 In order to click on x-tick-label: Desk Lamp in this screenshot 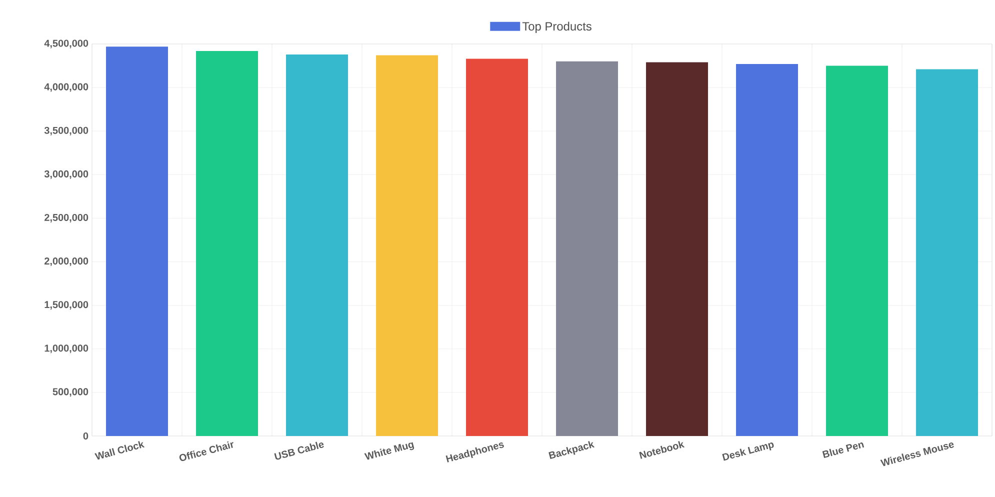, I will do `click(748, 451)`.